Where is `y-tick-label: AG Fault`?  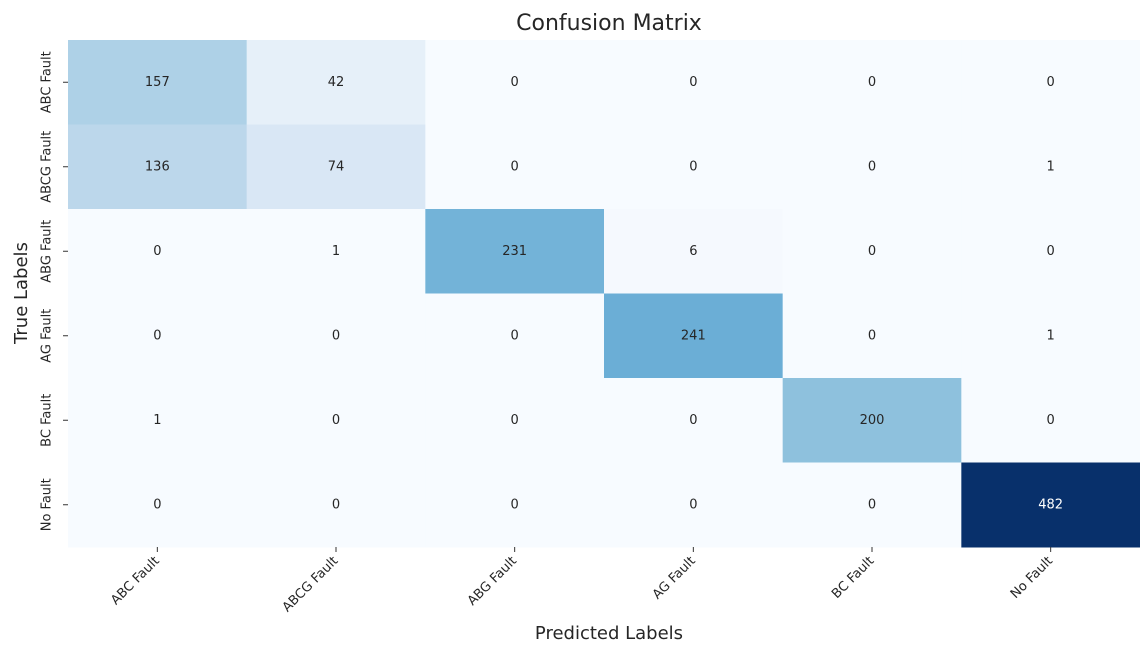
y-tick-label: AG Fault is located at coordinates (47, 336).